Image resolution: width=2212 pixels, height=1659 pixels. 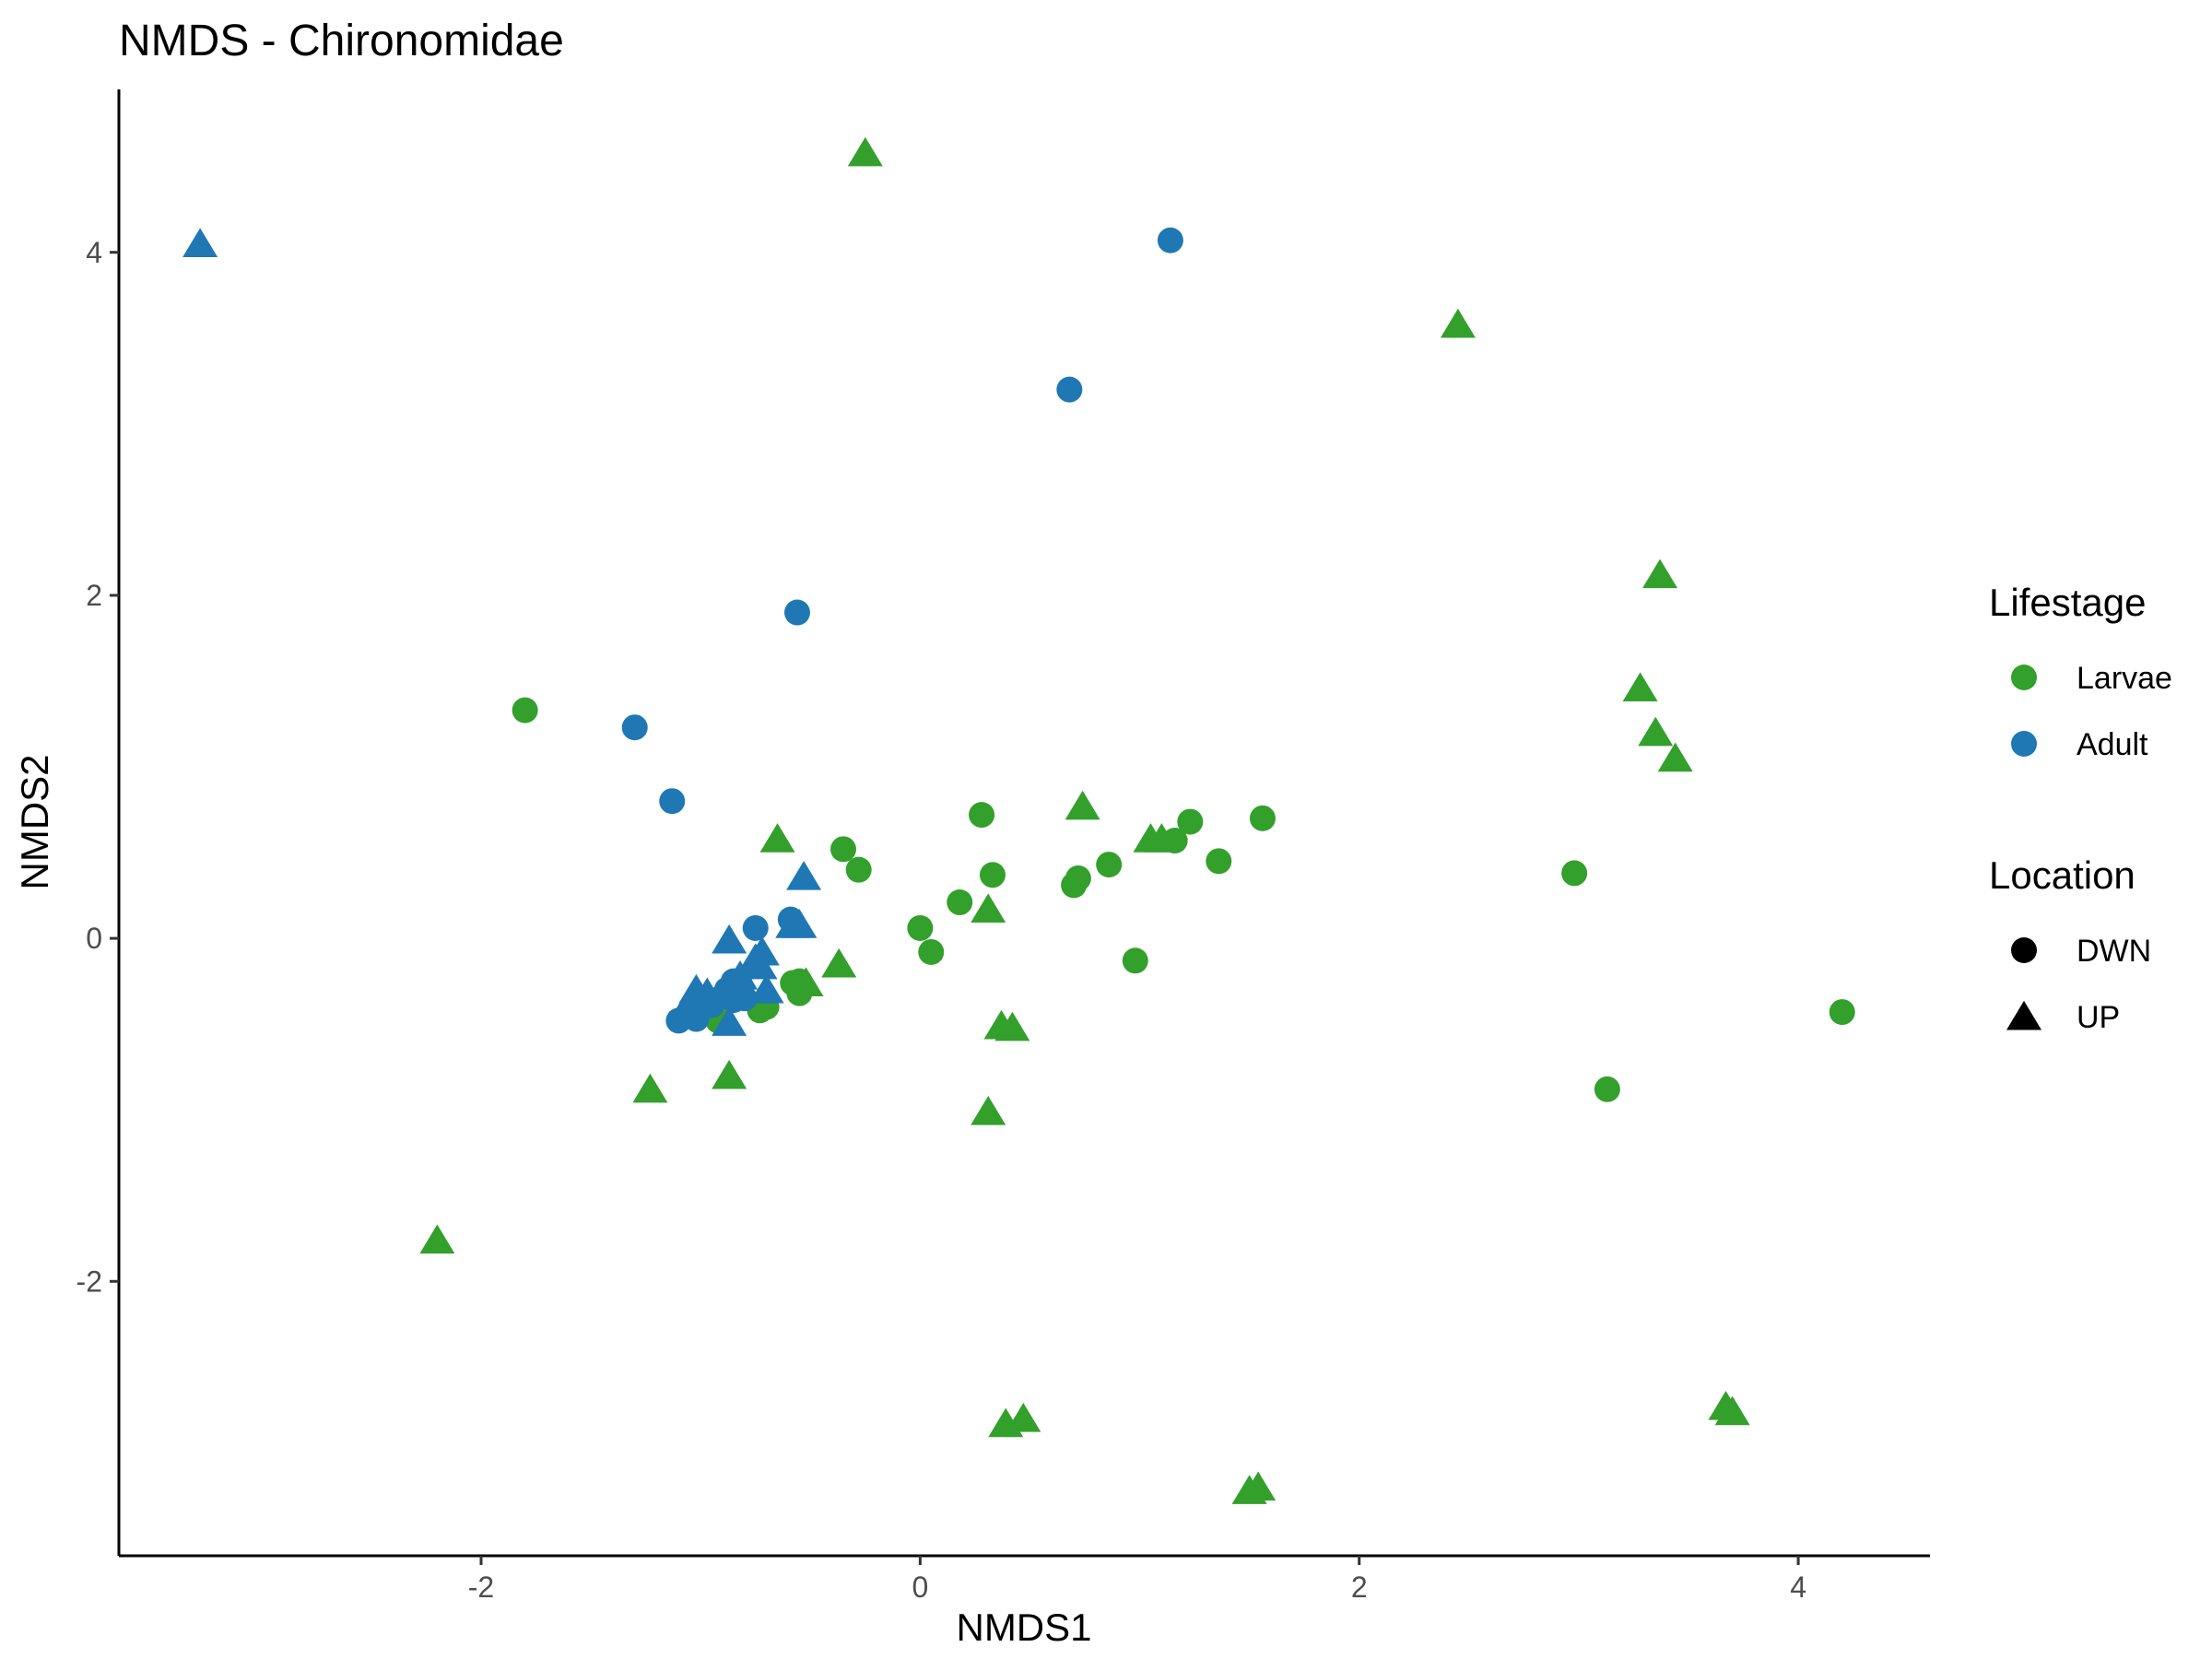 What do you see at coordinates (2024, 950) in the screenshot?
I see `legend-key-dwn` at bounding box center [2024, 950].